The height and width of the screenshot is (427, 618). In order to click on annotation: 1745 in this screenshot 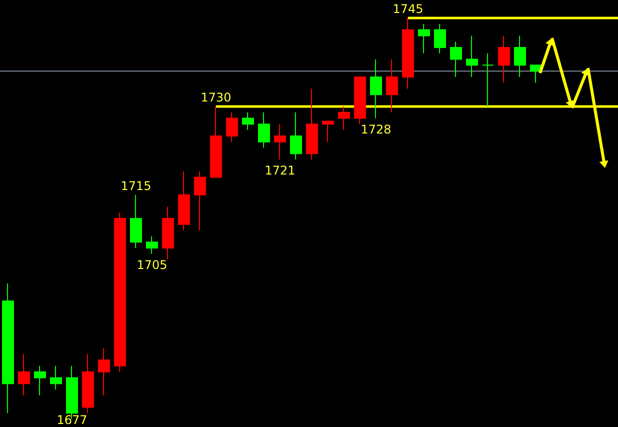, I will do `click(408, 9)`.